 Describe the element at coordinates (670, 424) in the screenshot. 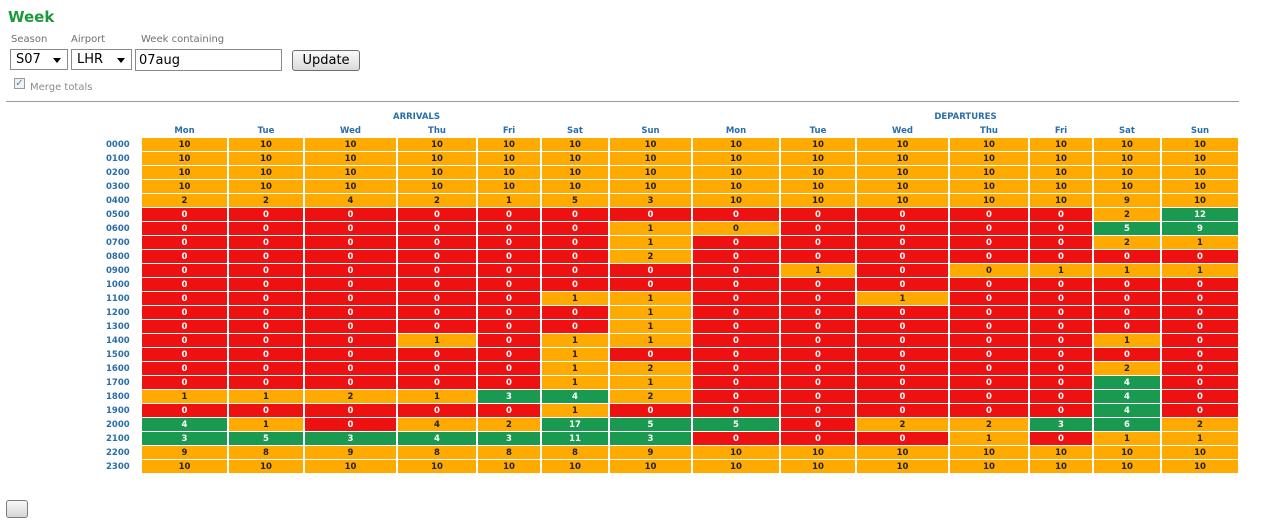

I see `table-row: 2000 4 1 0 4 2 17 5 5 0 2 2 3 6 2` at that location.